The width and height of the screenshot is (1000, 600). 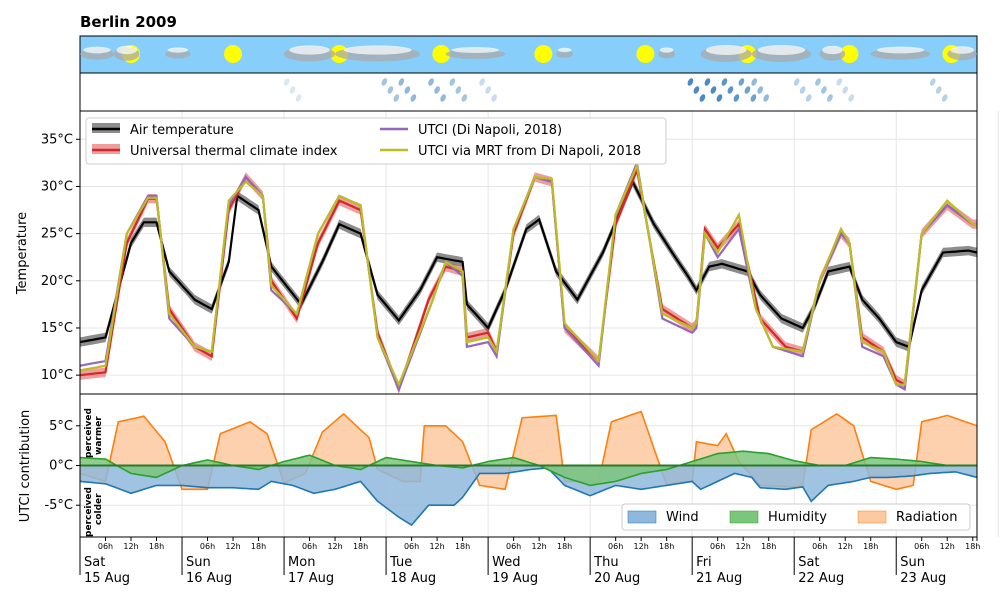 What do you see at coordinates (57, 234) in the screenshot?
I see `y-tick-label: 25°C` at bounding box center [57, 234].